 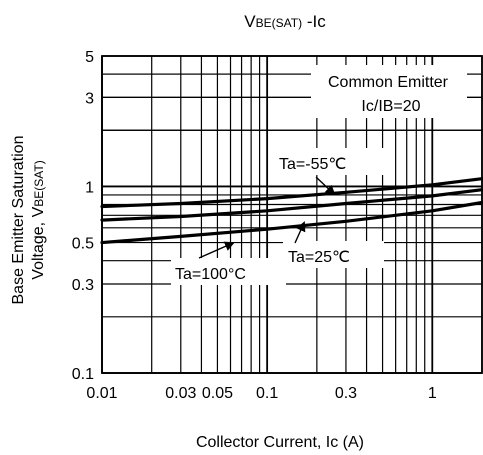 I want to click on condition-label-background, so click(x=389, y=91).